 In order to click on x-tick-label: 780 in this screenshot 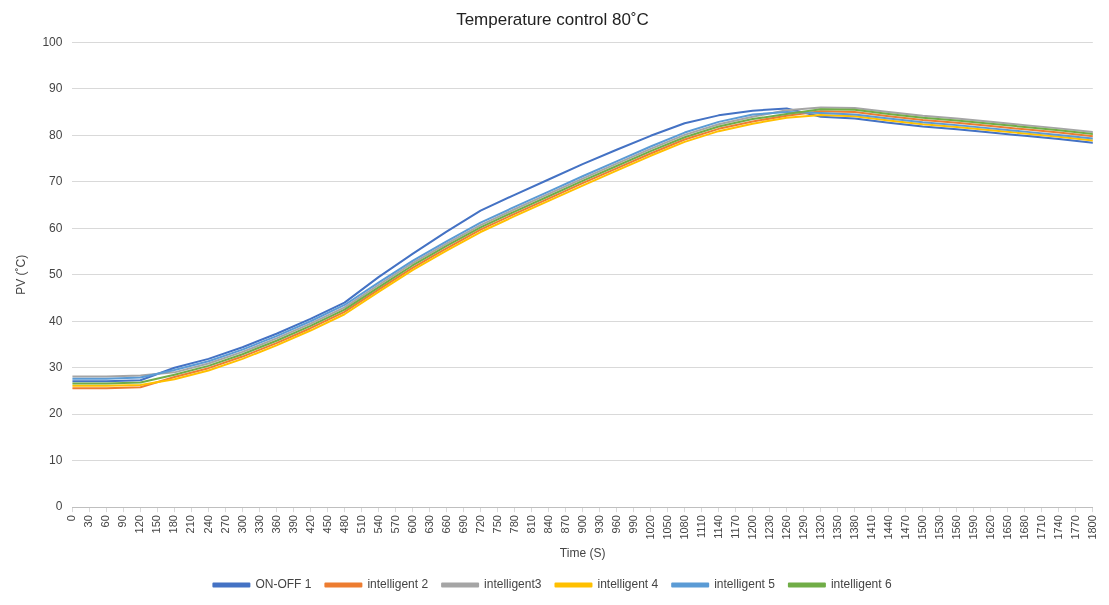, I will do `click(513, 524)`.